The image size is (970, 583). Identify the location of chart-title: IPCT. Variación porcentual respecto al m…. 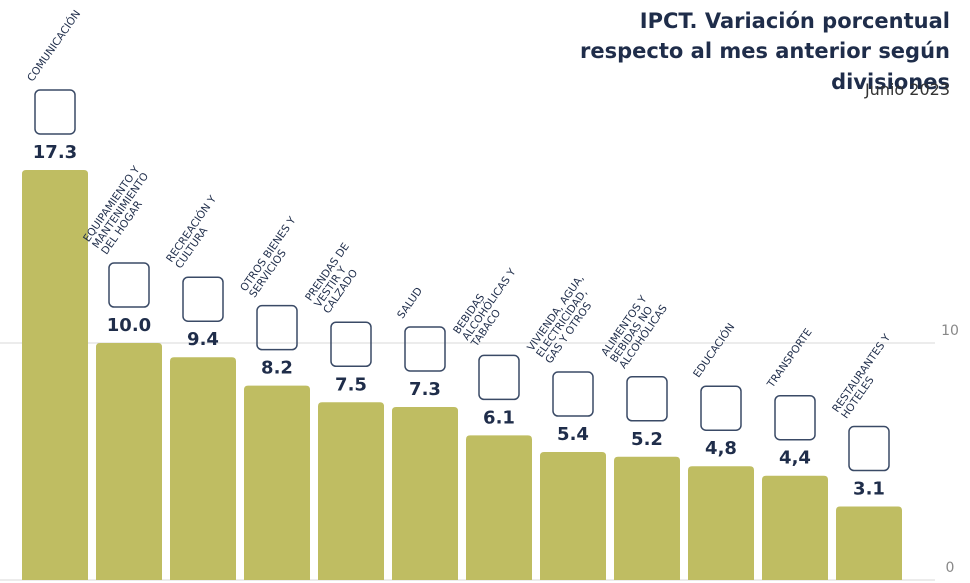
(765, 51).